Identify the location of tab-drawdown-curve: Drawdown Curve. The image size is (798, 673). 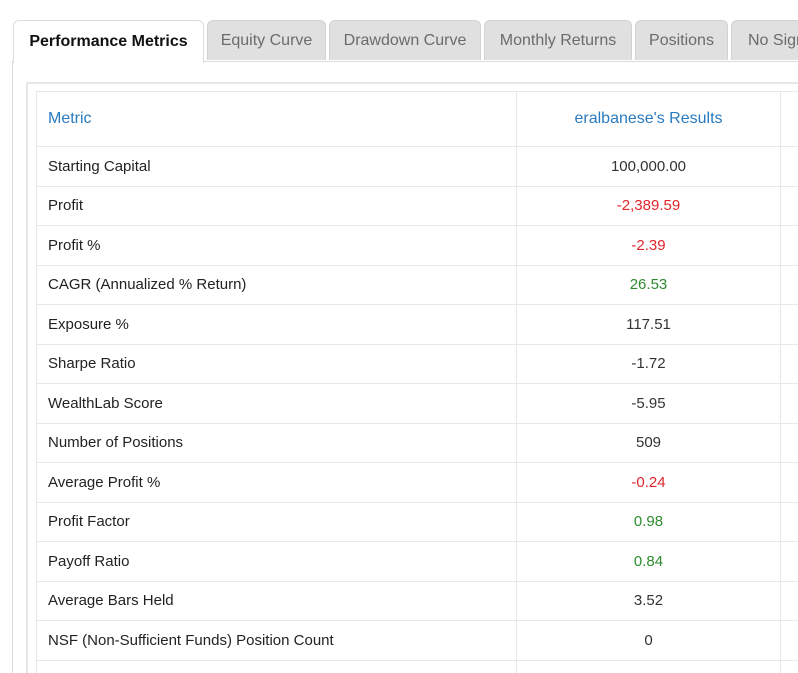
(405, 40).